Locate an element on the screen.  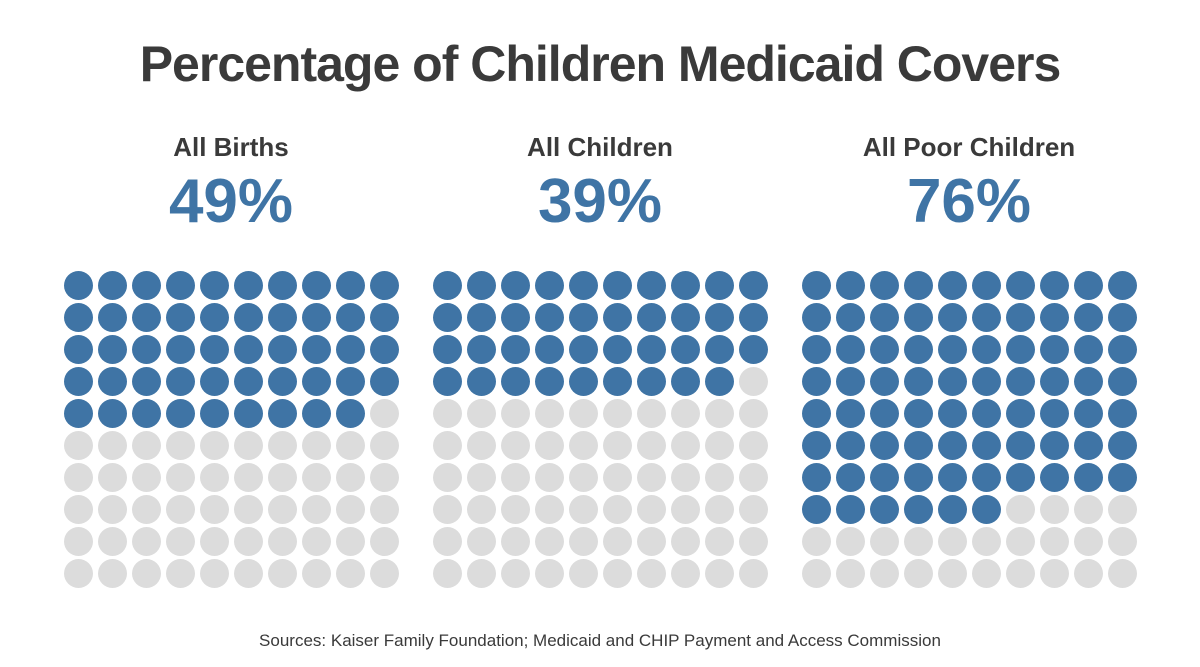
category-label: All Children is located at coordinates (600, 147).